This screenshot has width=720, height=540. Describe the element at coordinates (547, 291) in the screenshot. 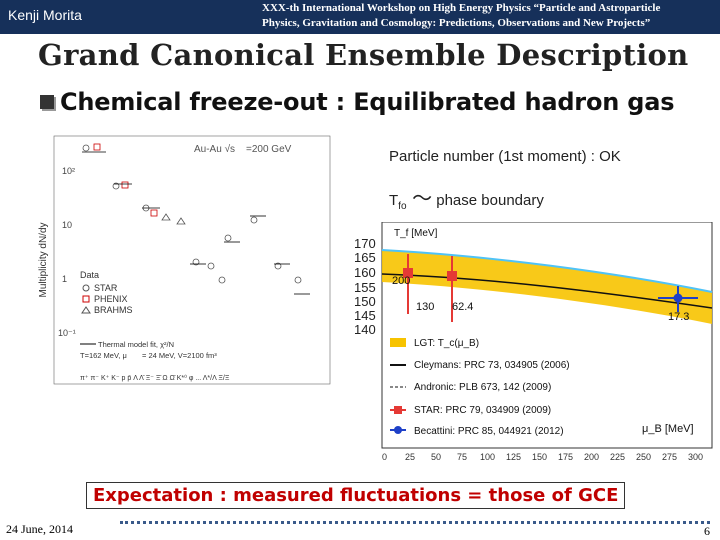

I see `cleymans-line` at that location.